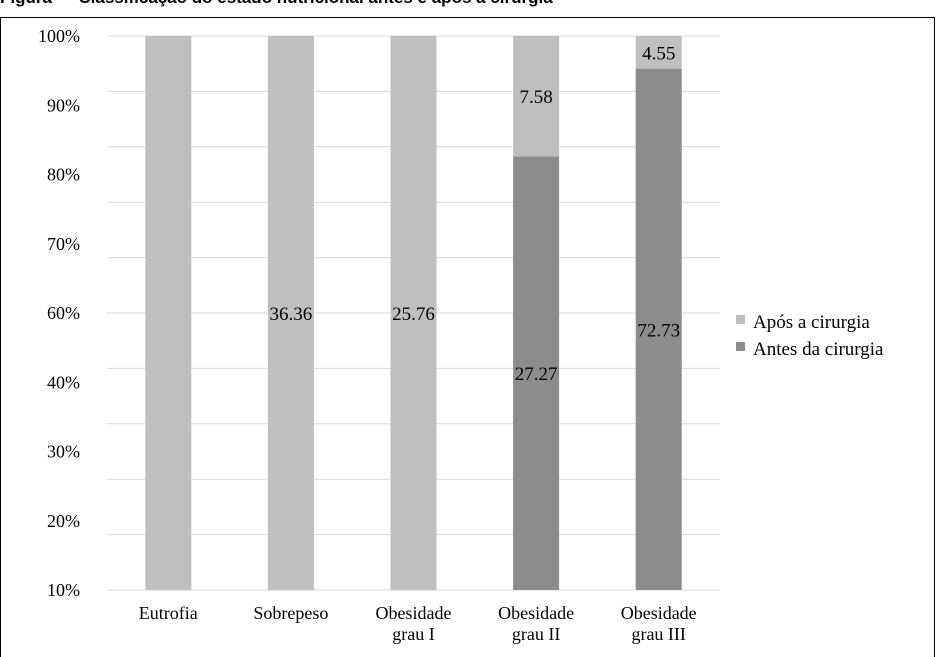 The width and height of the screenshot is (939, 657). Describe the element at coordinates (818, 349) in the screenshot. I see `legend-label: Antes da cirurgia` at that location.